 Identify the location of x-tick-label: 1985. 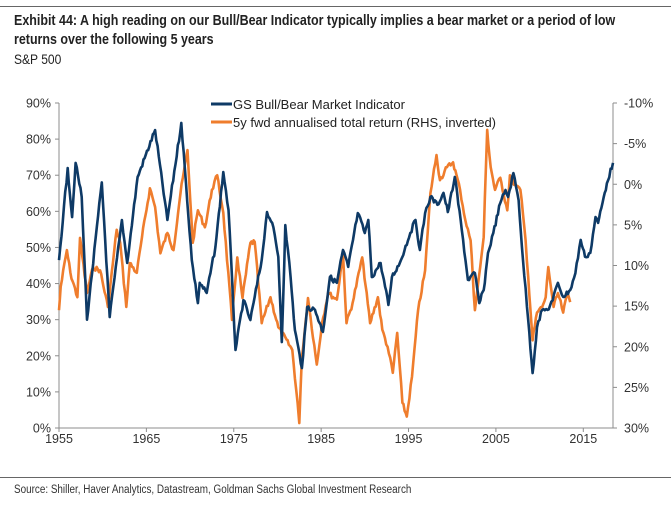
(321, 439).